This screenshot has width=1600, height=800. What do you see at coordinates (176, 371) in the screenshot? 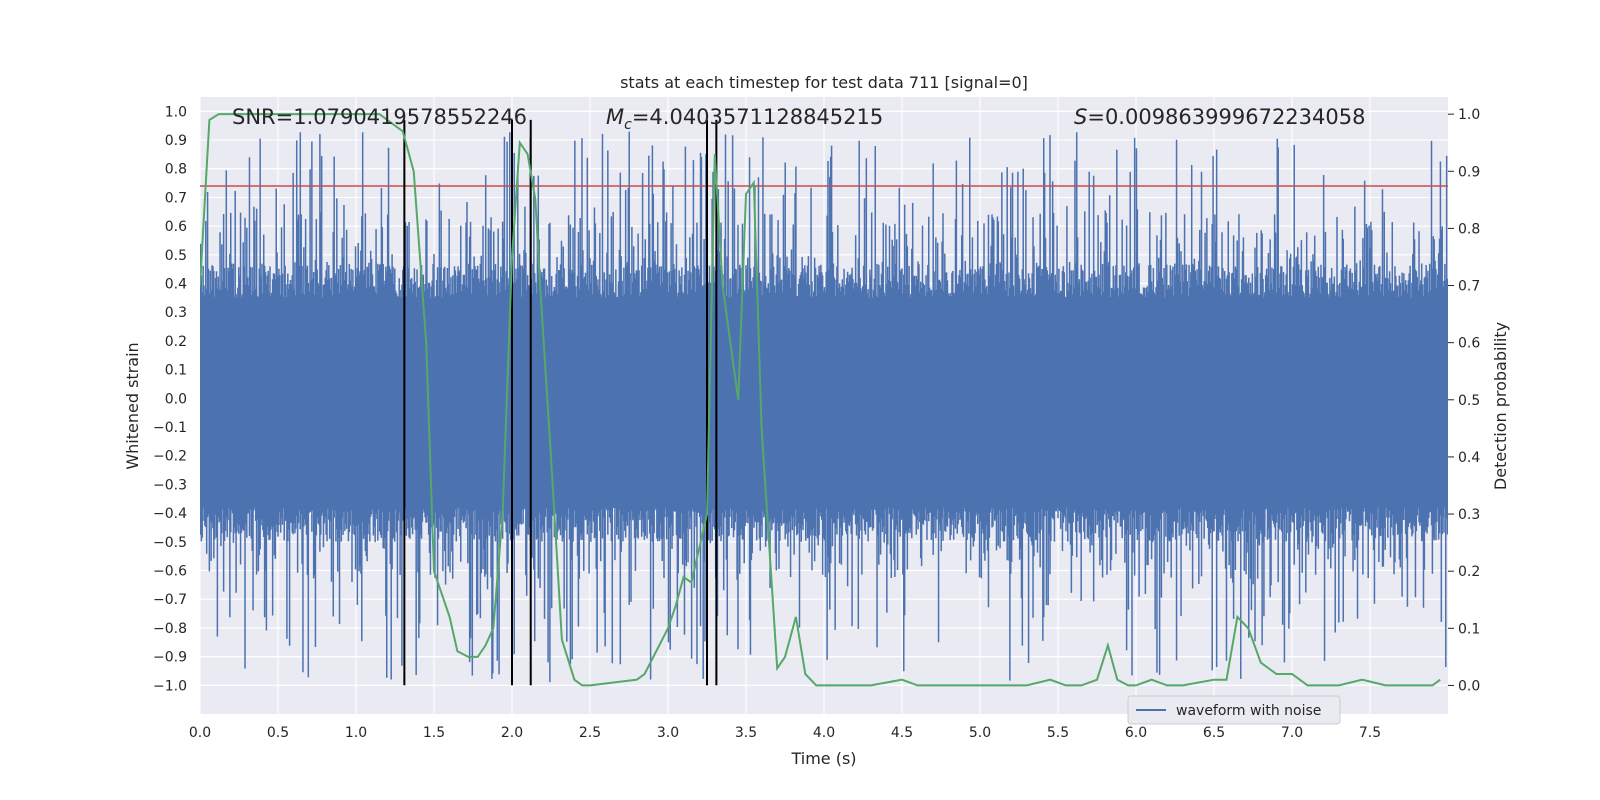
I see `y-tick-label-9: 0.1` at bounding box center [176, 371].